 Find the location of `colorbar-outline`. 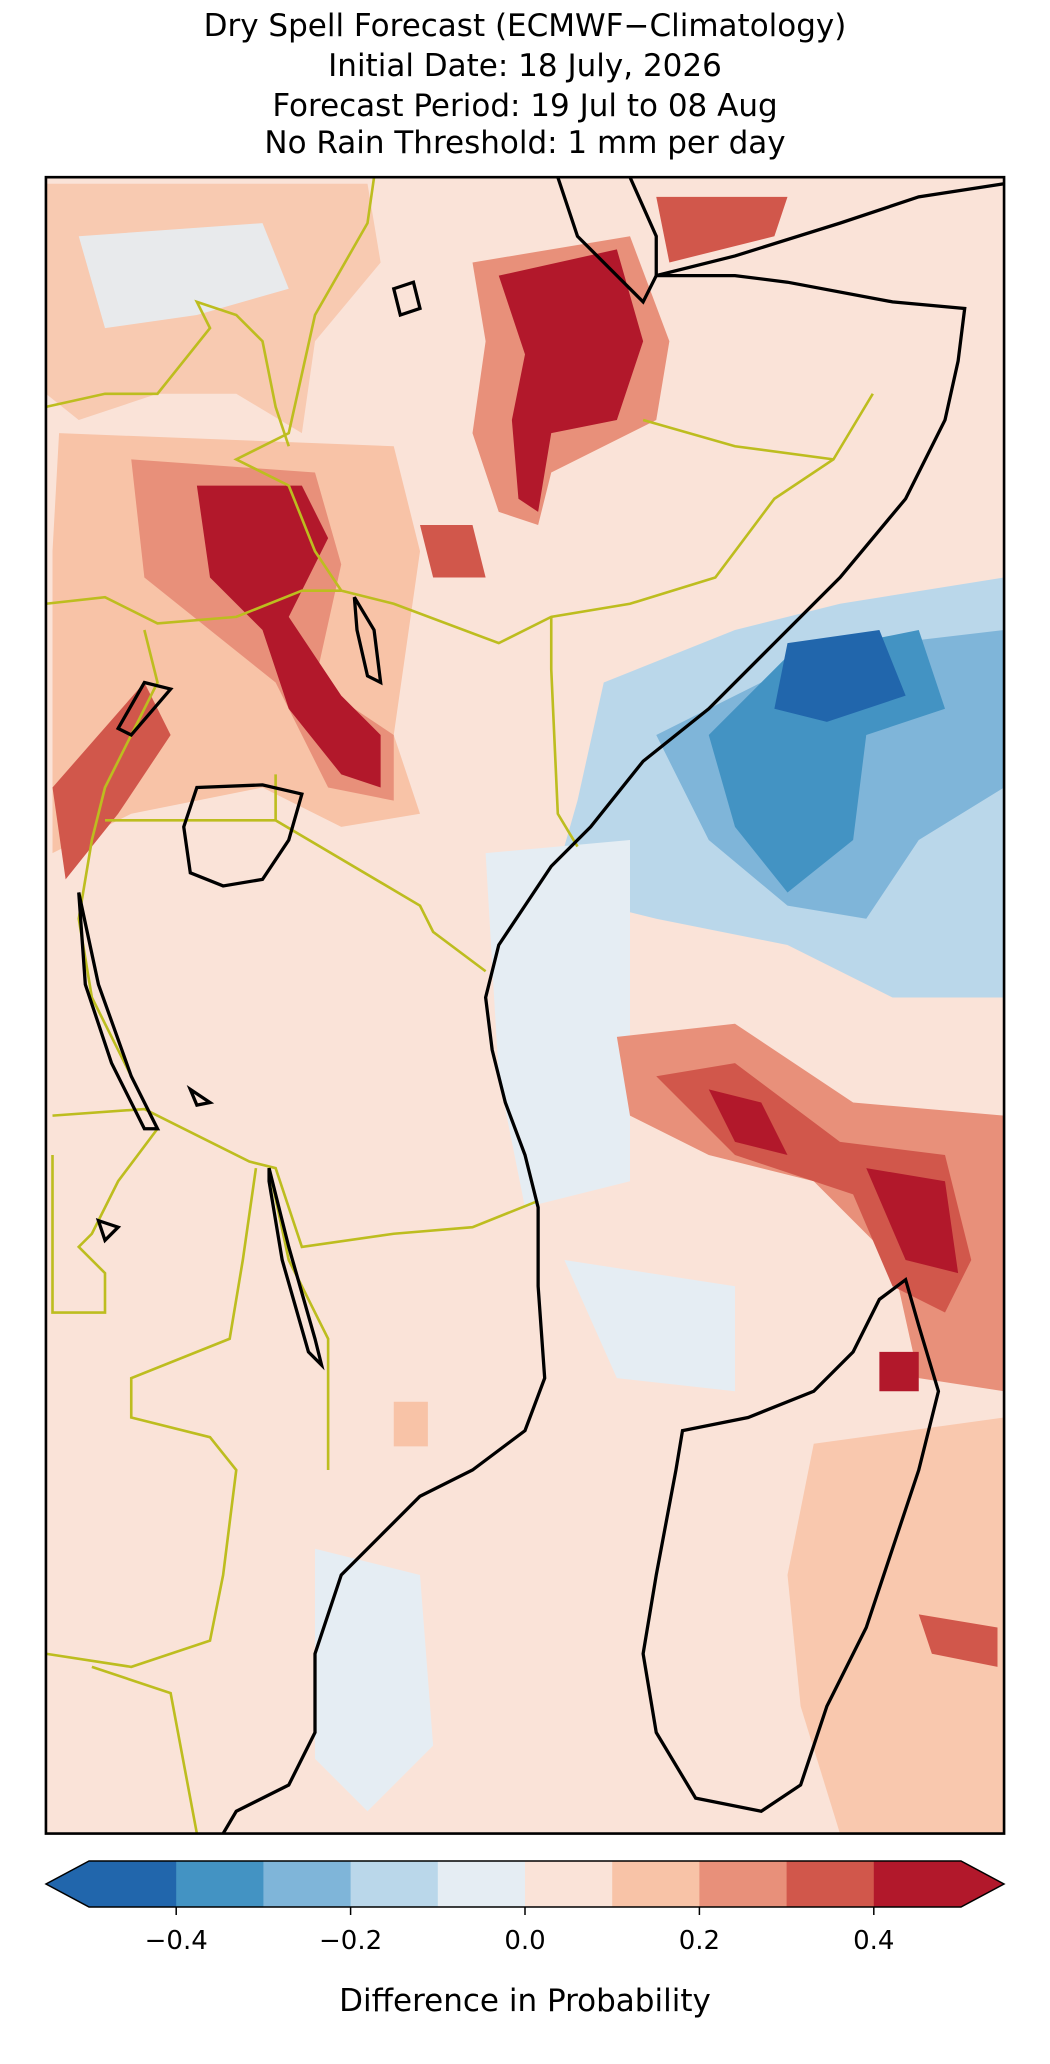

colorbar-outline is located at coordinates (525, 1884).